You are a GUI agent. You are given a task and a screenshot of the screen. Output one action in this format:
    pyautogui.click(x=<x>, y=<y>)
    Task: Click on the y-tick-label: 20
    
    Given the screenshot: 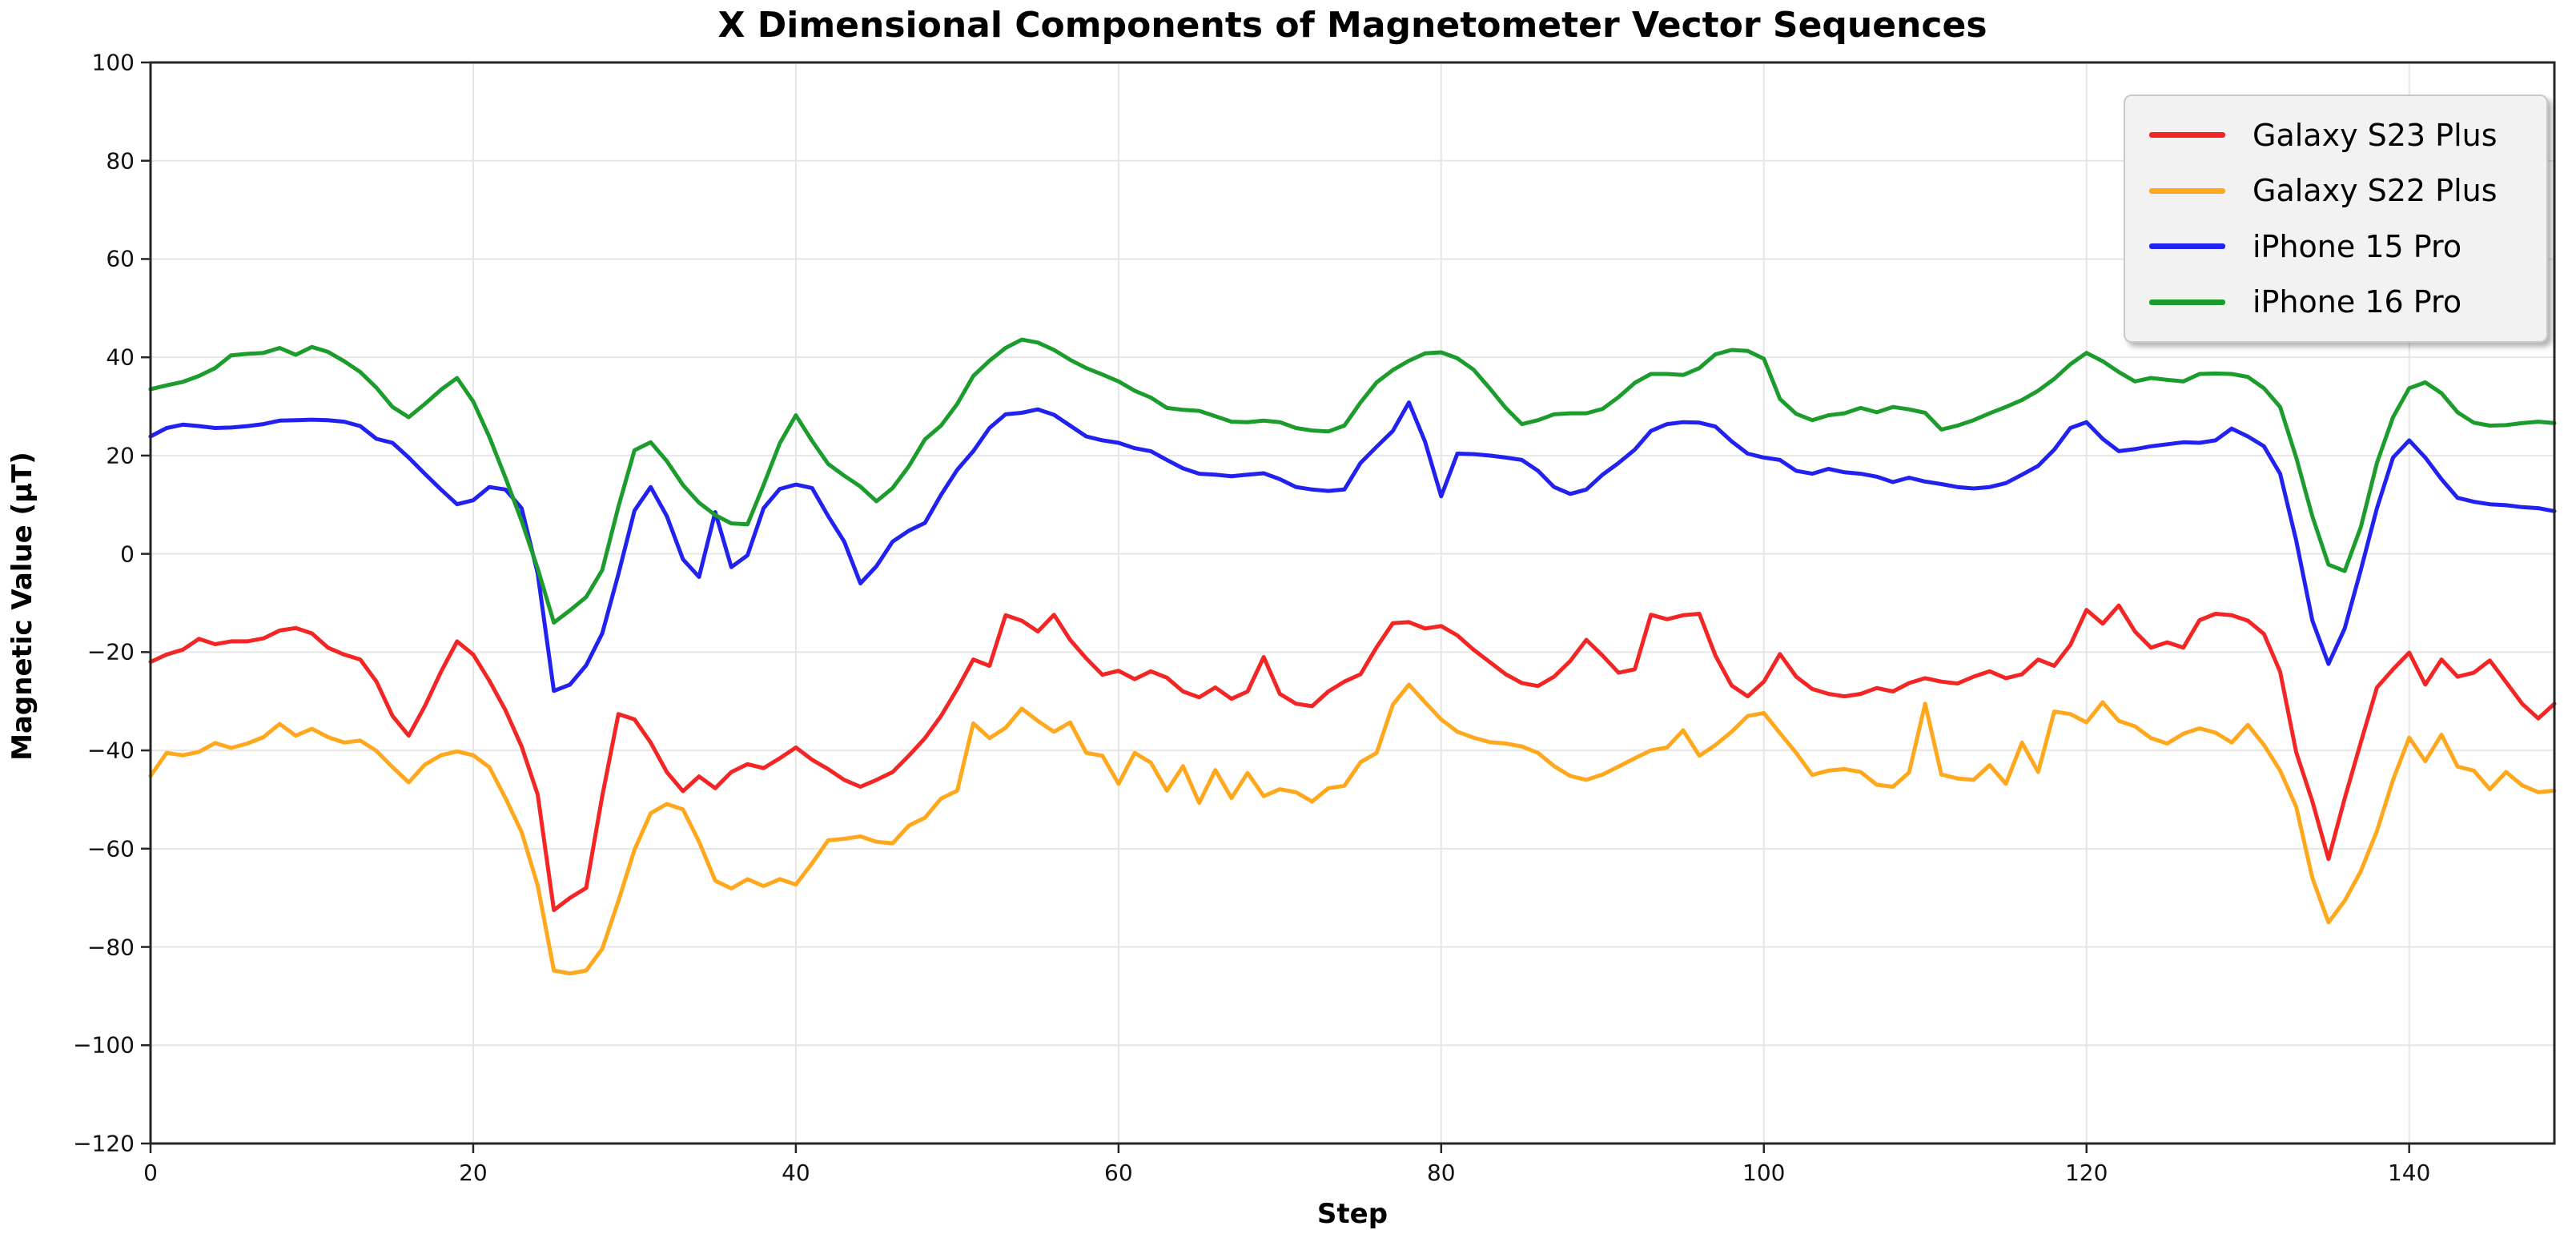 What is the action you would take?
    pyautogui.click(x=120, y=455)
    